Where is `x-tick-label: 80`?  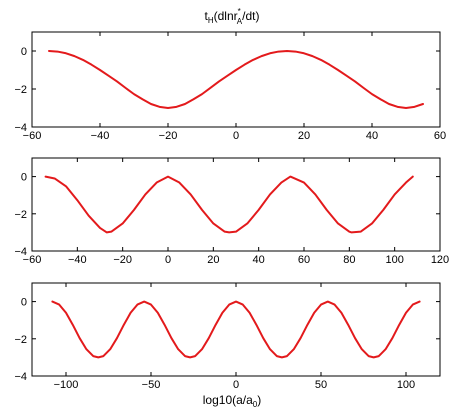 x-tick-label: 80 is located at coordinates (349, 260).